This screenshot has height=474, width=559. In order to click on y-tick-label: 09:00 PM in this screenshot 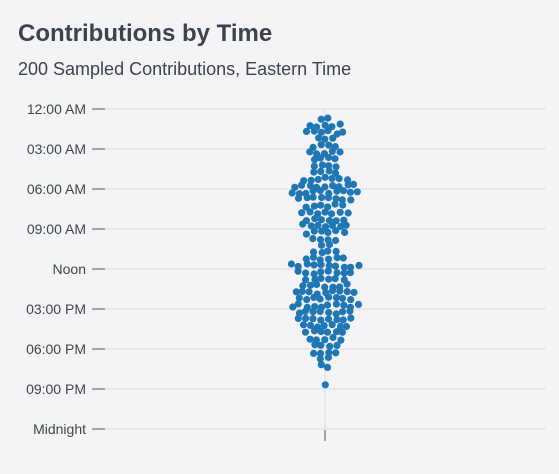, I will do `click(56, 389)`.